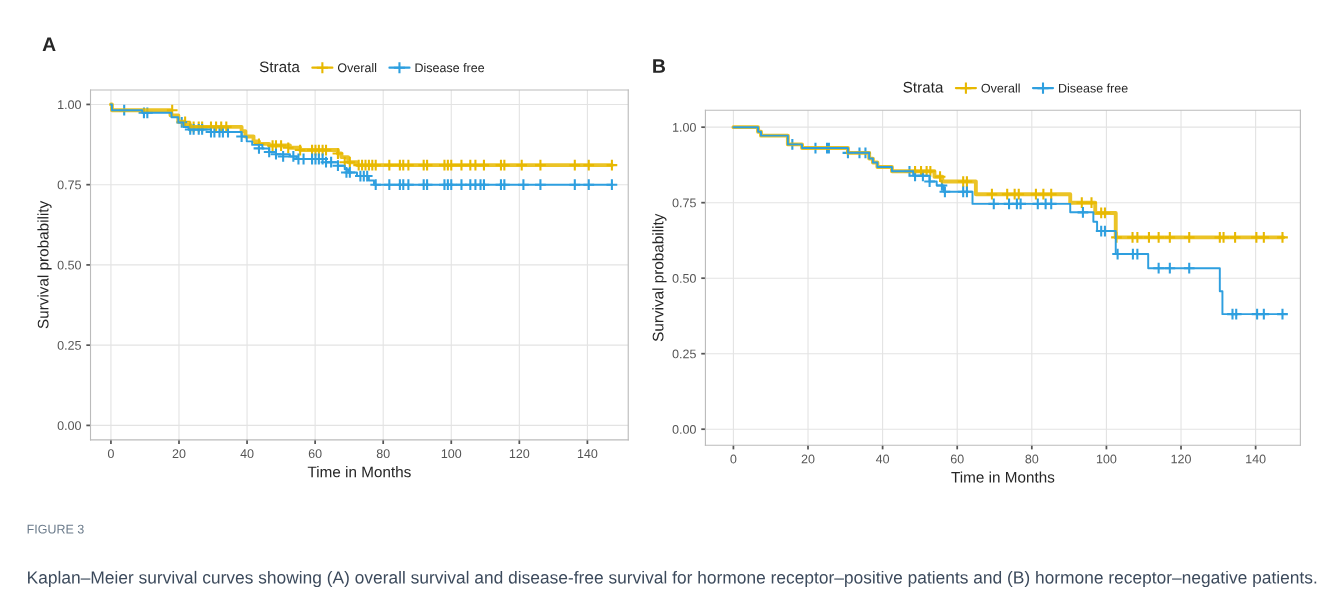 The height and width of the screenshot is (596, 1331). Describe the element at coordinates (672, 579) in the screenshot. I see `text: Kaplan–Meier survival curves showing (A) overall survival and disease-free survival for hormone receptor–positive patients and (B) hormone receptor–negative patients.` at that location.